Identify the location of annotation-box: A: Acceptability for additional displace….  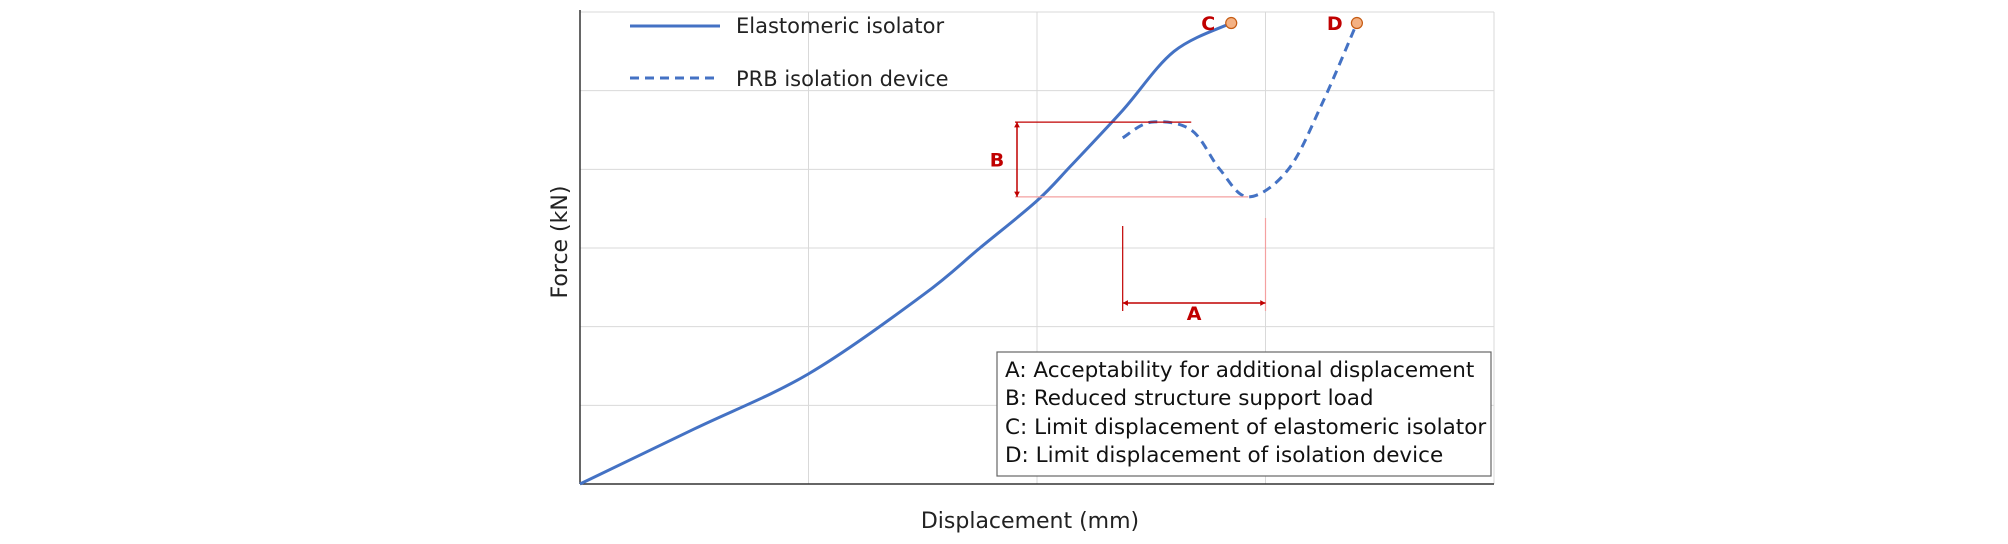
(1244, 414).